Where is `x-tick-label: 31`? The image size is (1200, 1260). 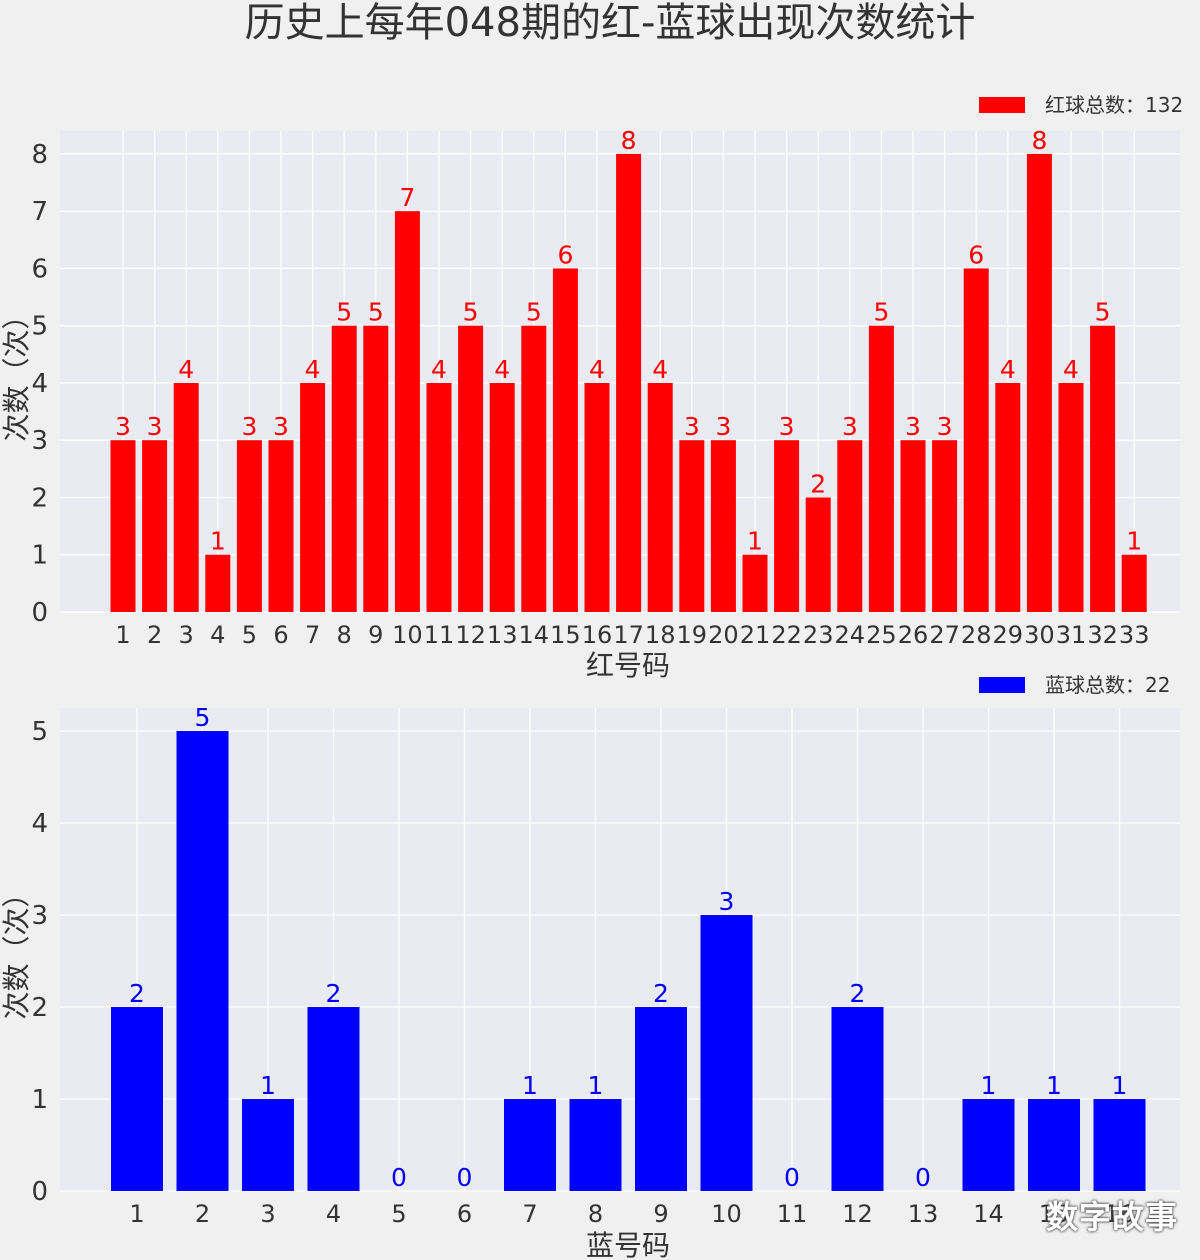
x-tick-label: 31 is located at coordinates (1071, 635).